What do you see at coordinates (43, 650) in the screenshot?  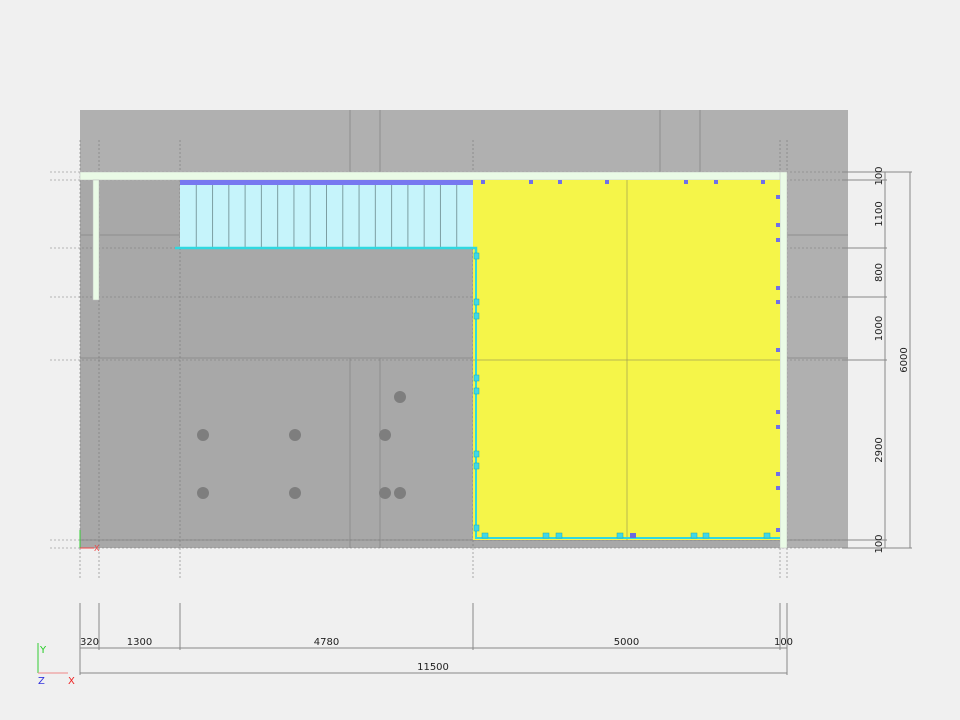 I see `axis-y-label: Y` at bounding box center [43, 650].